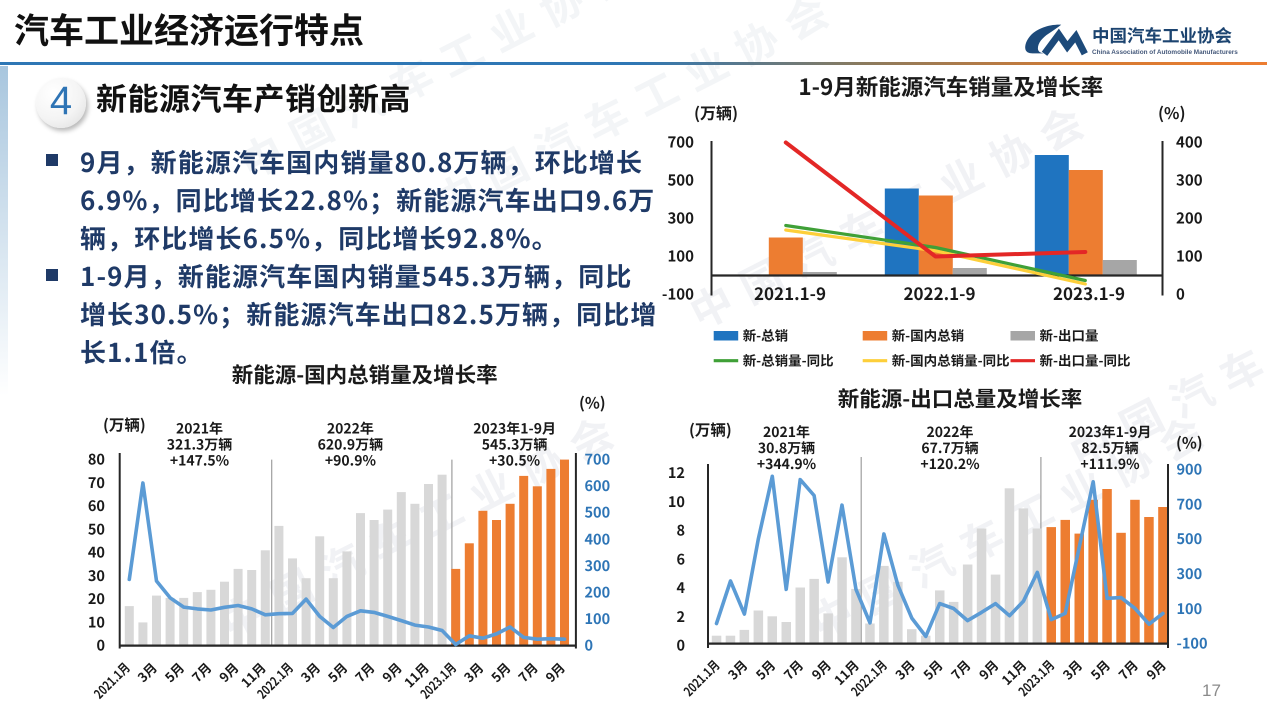  I want to click on svg-text: 2021.1月, so click(111, 680).